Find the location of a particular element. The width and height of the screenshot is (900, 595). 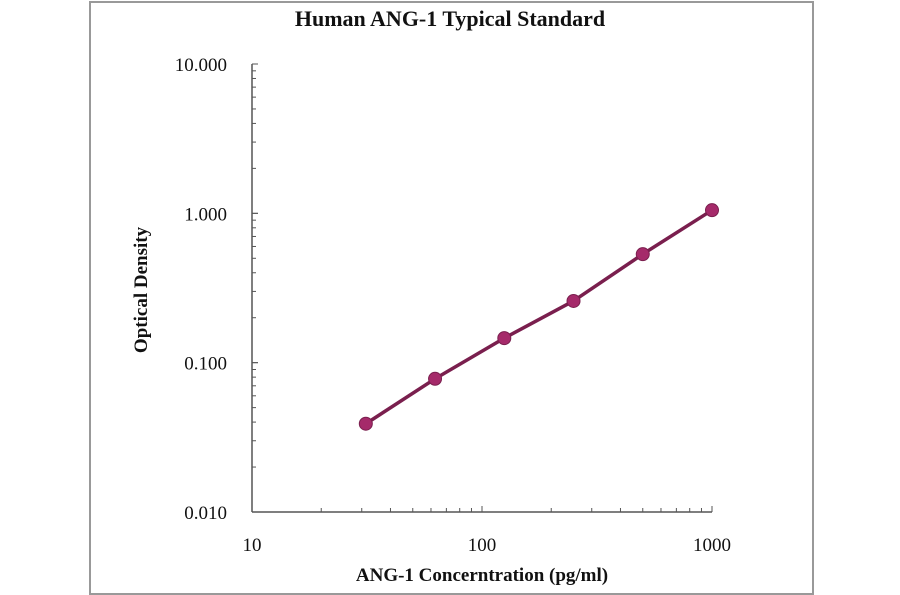

y-tick-label: 0.100 is located at coordinates (205, 364).